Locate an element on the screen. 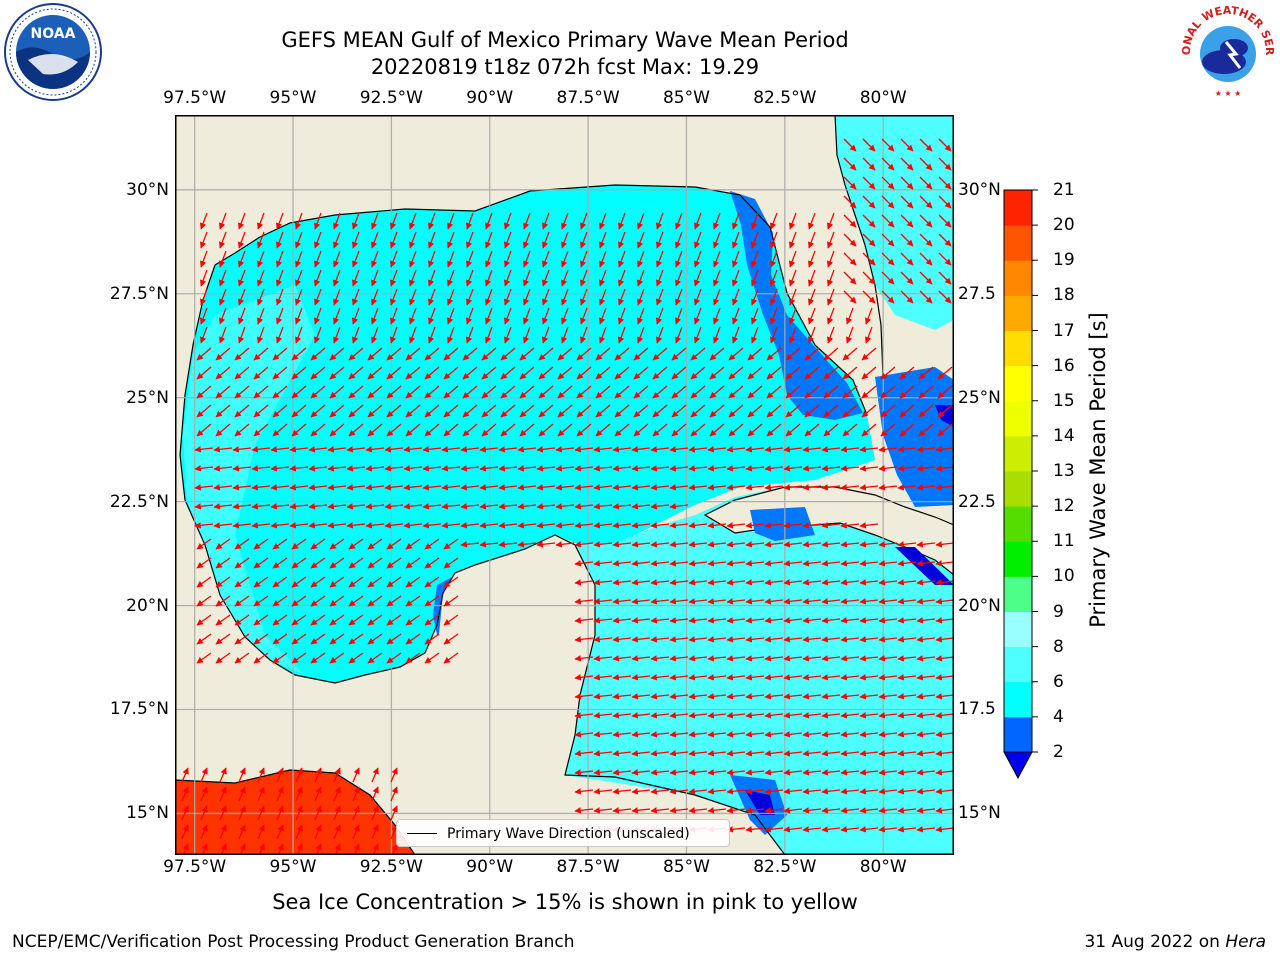 Image resolution: width=1280 pixels, height=960 pixels. coastline-florida-east is located at coordinates (859, 246).